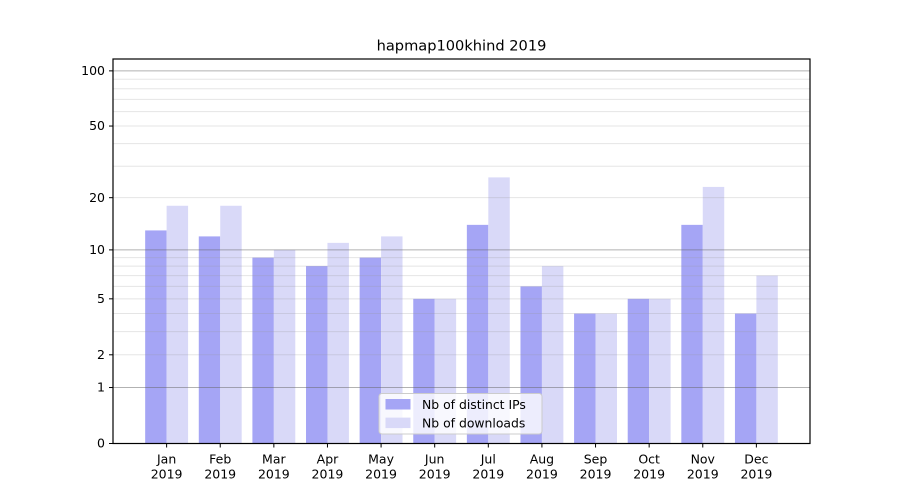 This screenshot has height=500, width=900. What do you see at coordinates (713, 315) in the screenshot?
I see `bar-downloads-nov` at bounding box center [713, 315].